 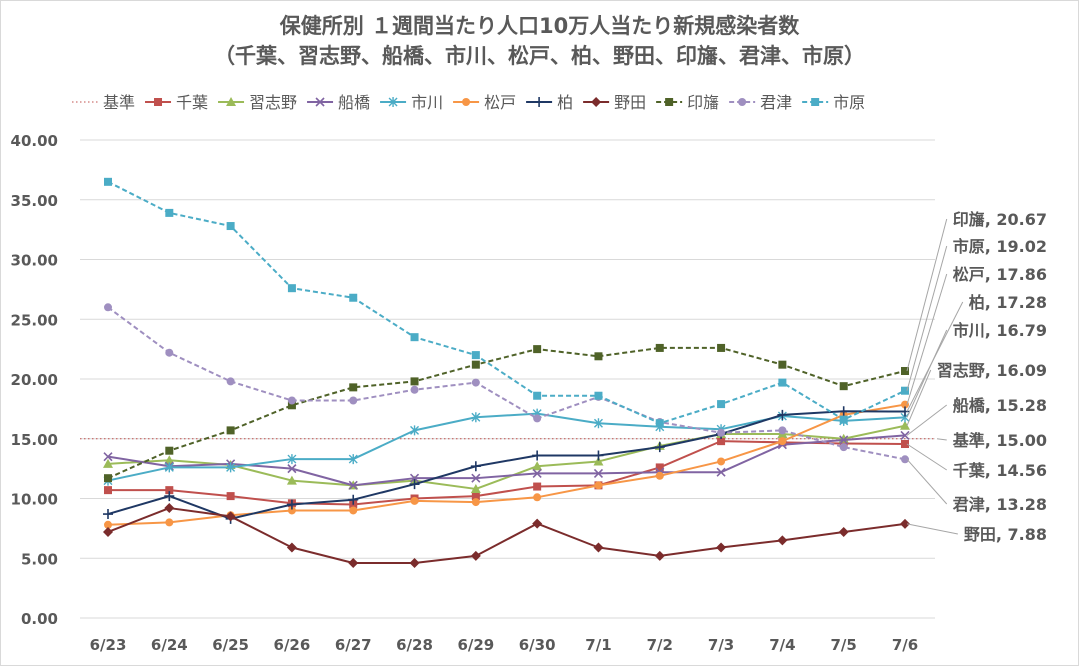 What do you see at coordinates (108, 645) in the screenshot?
I see `x-tick-label: 6/23` at bounding box center [108, 645].